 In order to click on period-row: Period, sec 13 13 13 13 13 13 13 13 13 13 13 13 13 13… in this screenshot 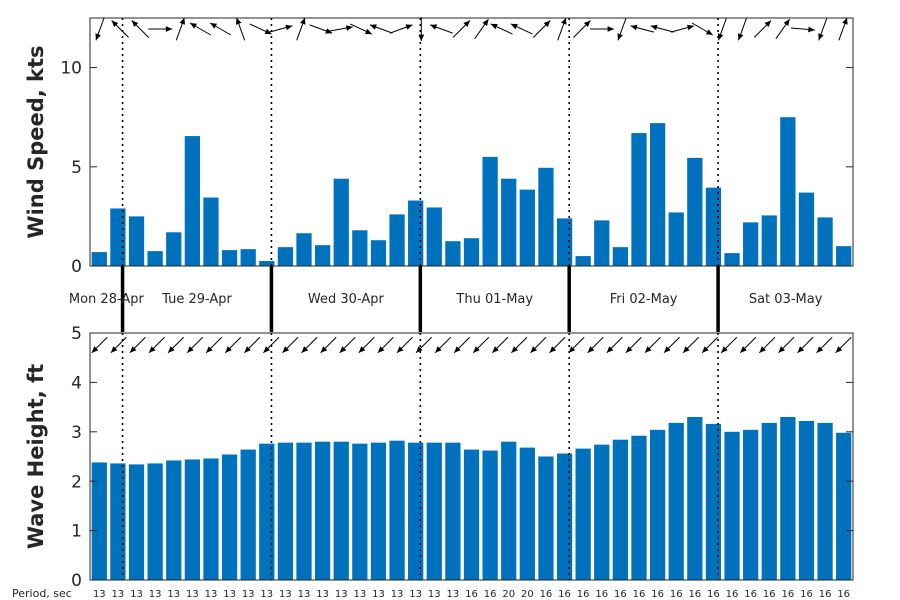, I will do `click(431, 593)`.